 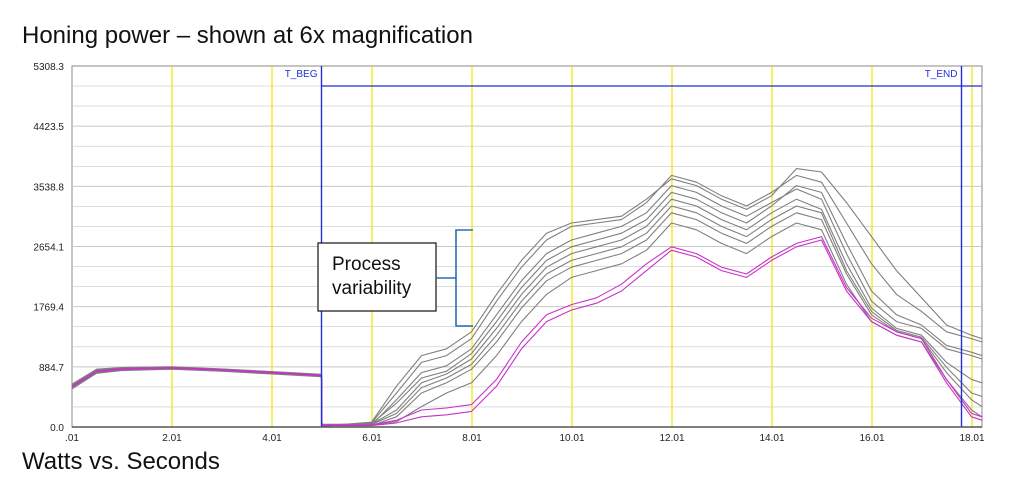 What do you see at coordinates (48, 67) in the screenshot?
I see `y-tick-label: 5308.3` at bounding box center [48, 67].